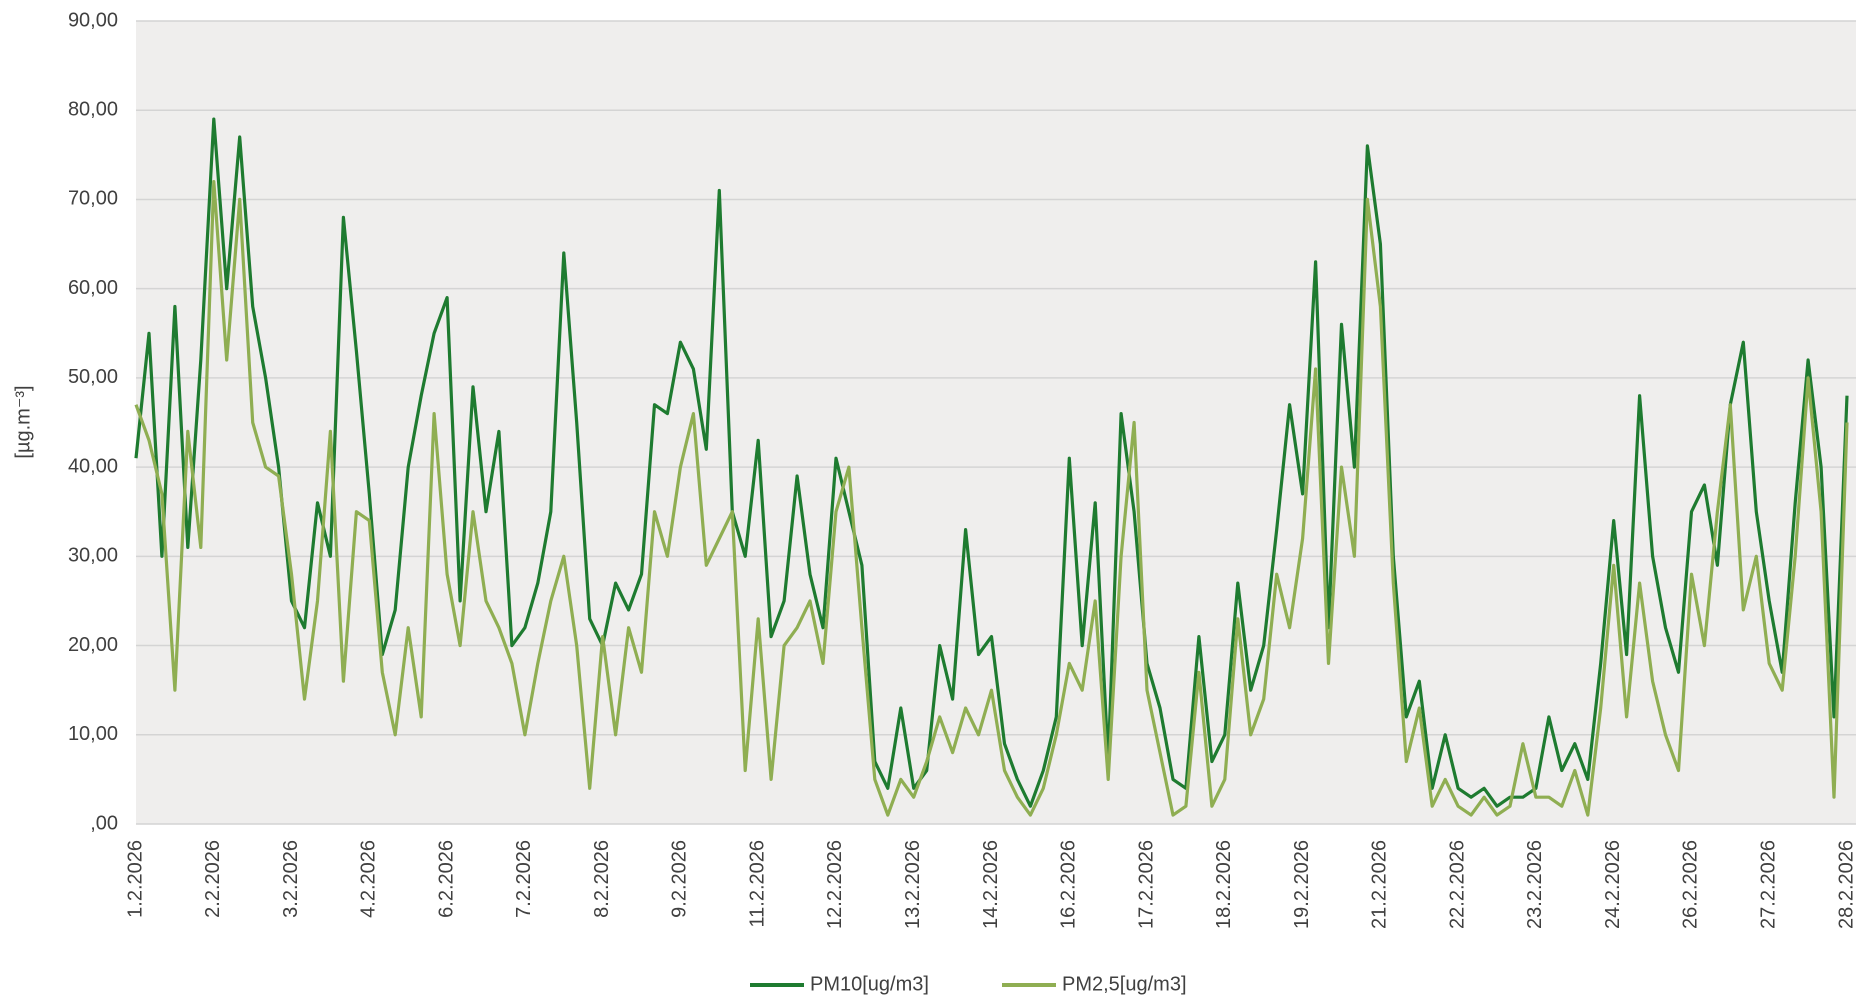 The height and width of the screenshot is (1001, 1856). I want to click on x-tick-label: 9.2.2026, so click(680, 879).